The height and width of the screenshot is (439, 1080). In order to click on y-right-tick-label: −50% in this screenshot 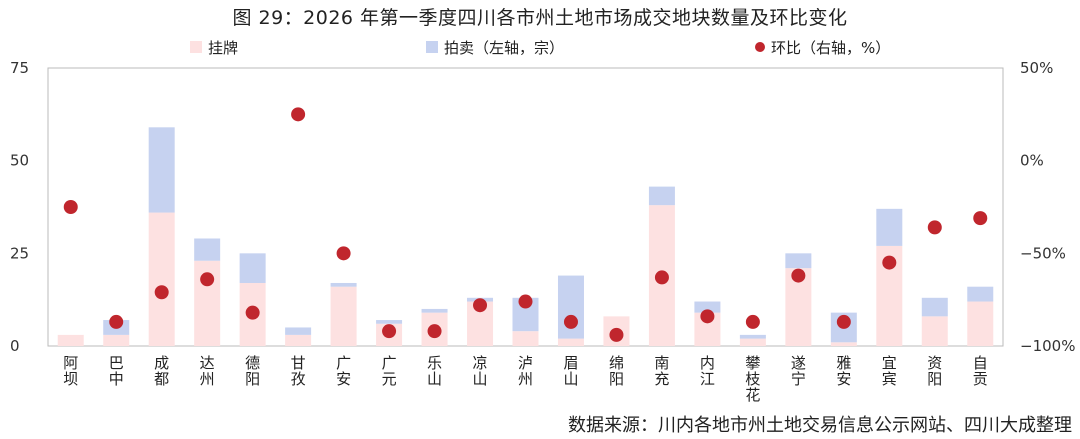, I will do `click(1043, 253)`.